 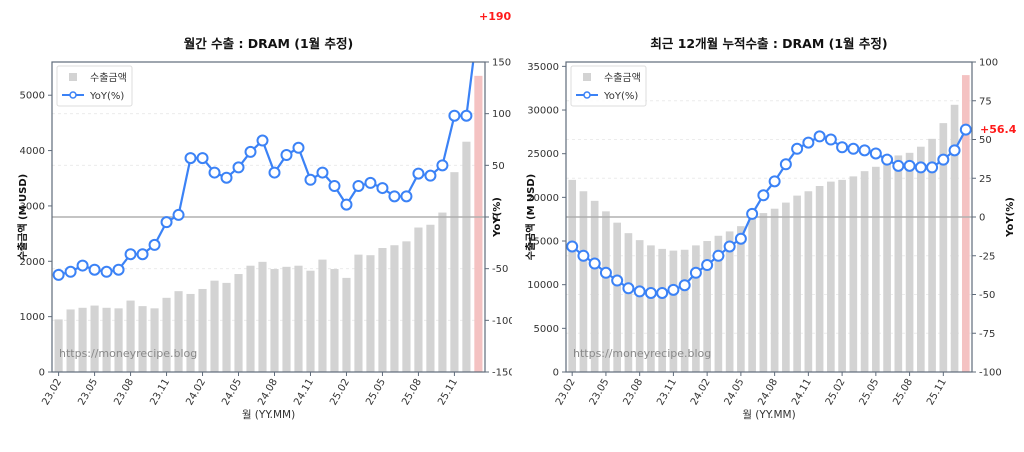 What do you see at coordinates (543, 154) in the screenshot?
I see `y-tick-label: 25000` at bounding box center [543, 154].